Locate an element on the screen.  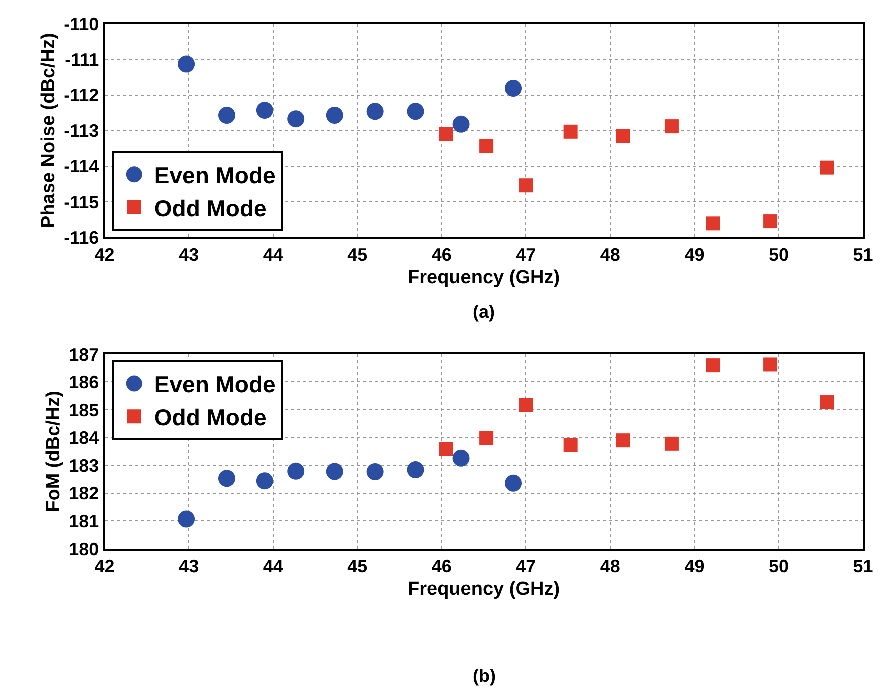
y-tick-label: 184 is located at coordinates (84, 438).